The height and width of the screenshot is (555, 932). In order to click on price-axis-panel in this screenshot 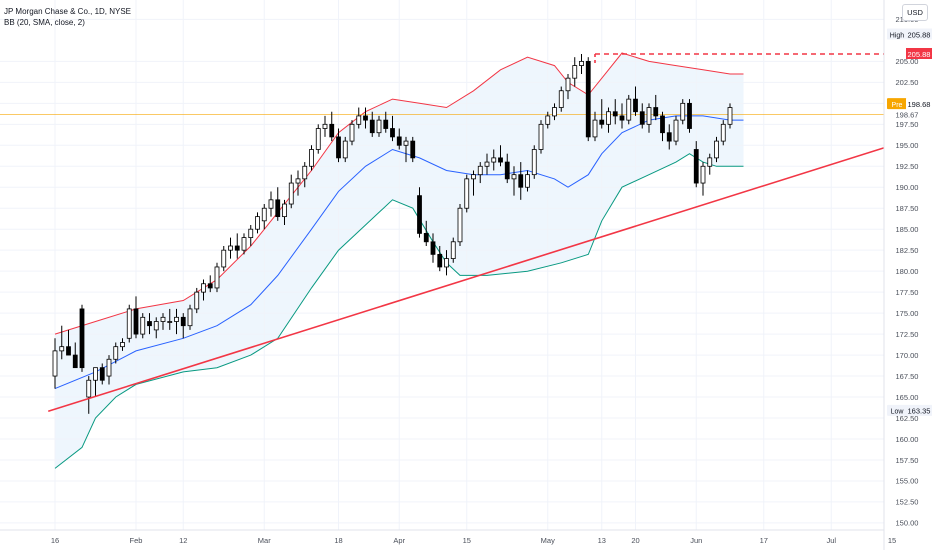, I will do `click(908, 275)`.